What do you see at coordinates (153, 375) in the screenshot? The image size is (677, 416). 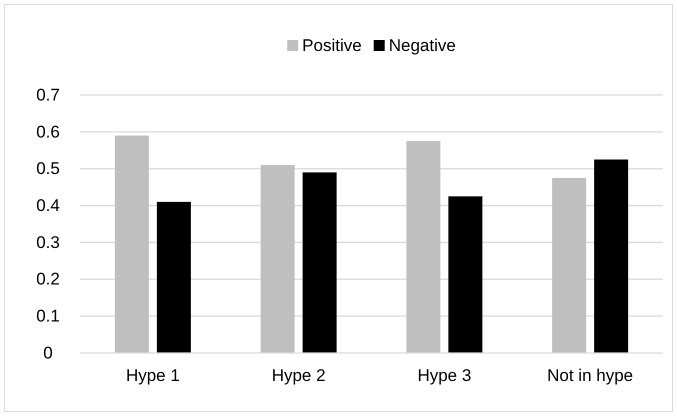 I see `x-tick-label: Hype 1` at bounding box center [153, 375].